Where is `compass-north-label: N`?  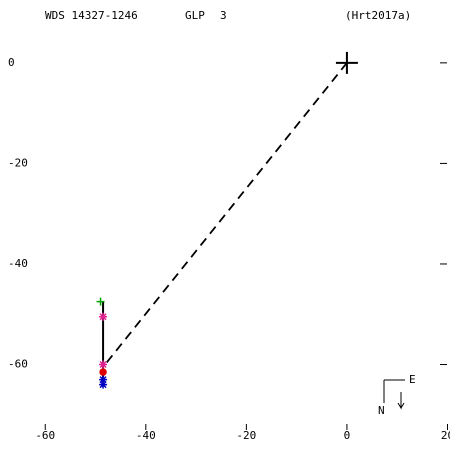 compass-north-label: N is located at coordinates (381, 410).